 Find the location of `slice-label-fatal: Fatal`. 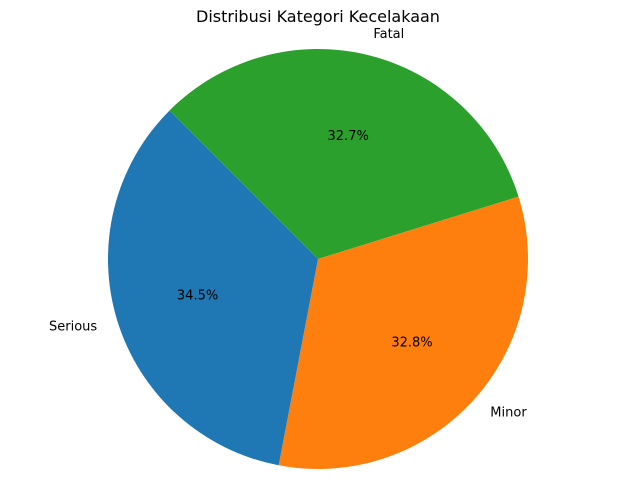

slice-label-fatal: Fatal is located at coordinates (388, 34).